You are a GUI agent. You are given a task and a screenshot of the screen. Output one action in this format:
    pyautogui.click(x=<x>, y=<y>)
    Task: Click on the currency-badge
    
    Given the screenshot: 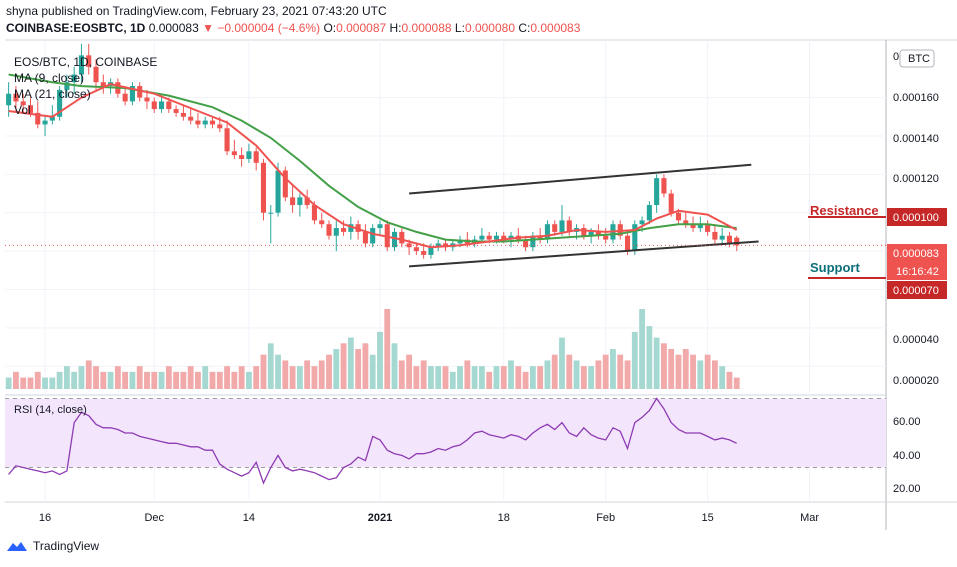 What is the action you would take?
    pyautogui.click(x=917, y=58)
    